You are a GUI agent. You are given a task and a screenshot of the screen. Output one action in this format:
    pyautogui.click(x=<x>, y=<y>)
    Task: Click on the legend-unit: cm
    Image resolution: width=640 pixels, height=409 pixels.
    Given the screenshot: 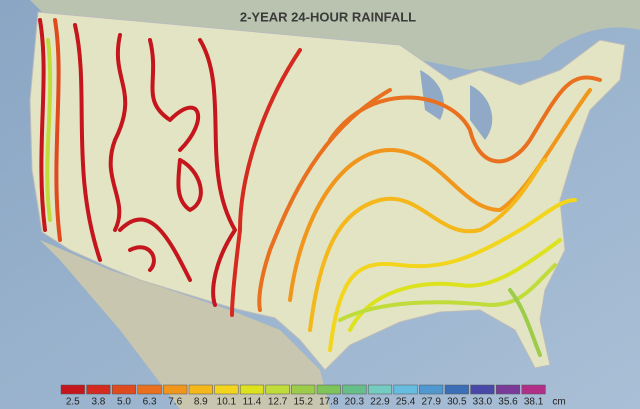 What is the action you would take?
    pyautogui.click(x=558, y=402)
    